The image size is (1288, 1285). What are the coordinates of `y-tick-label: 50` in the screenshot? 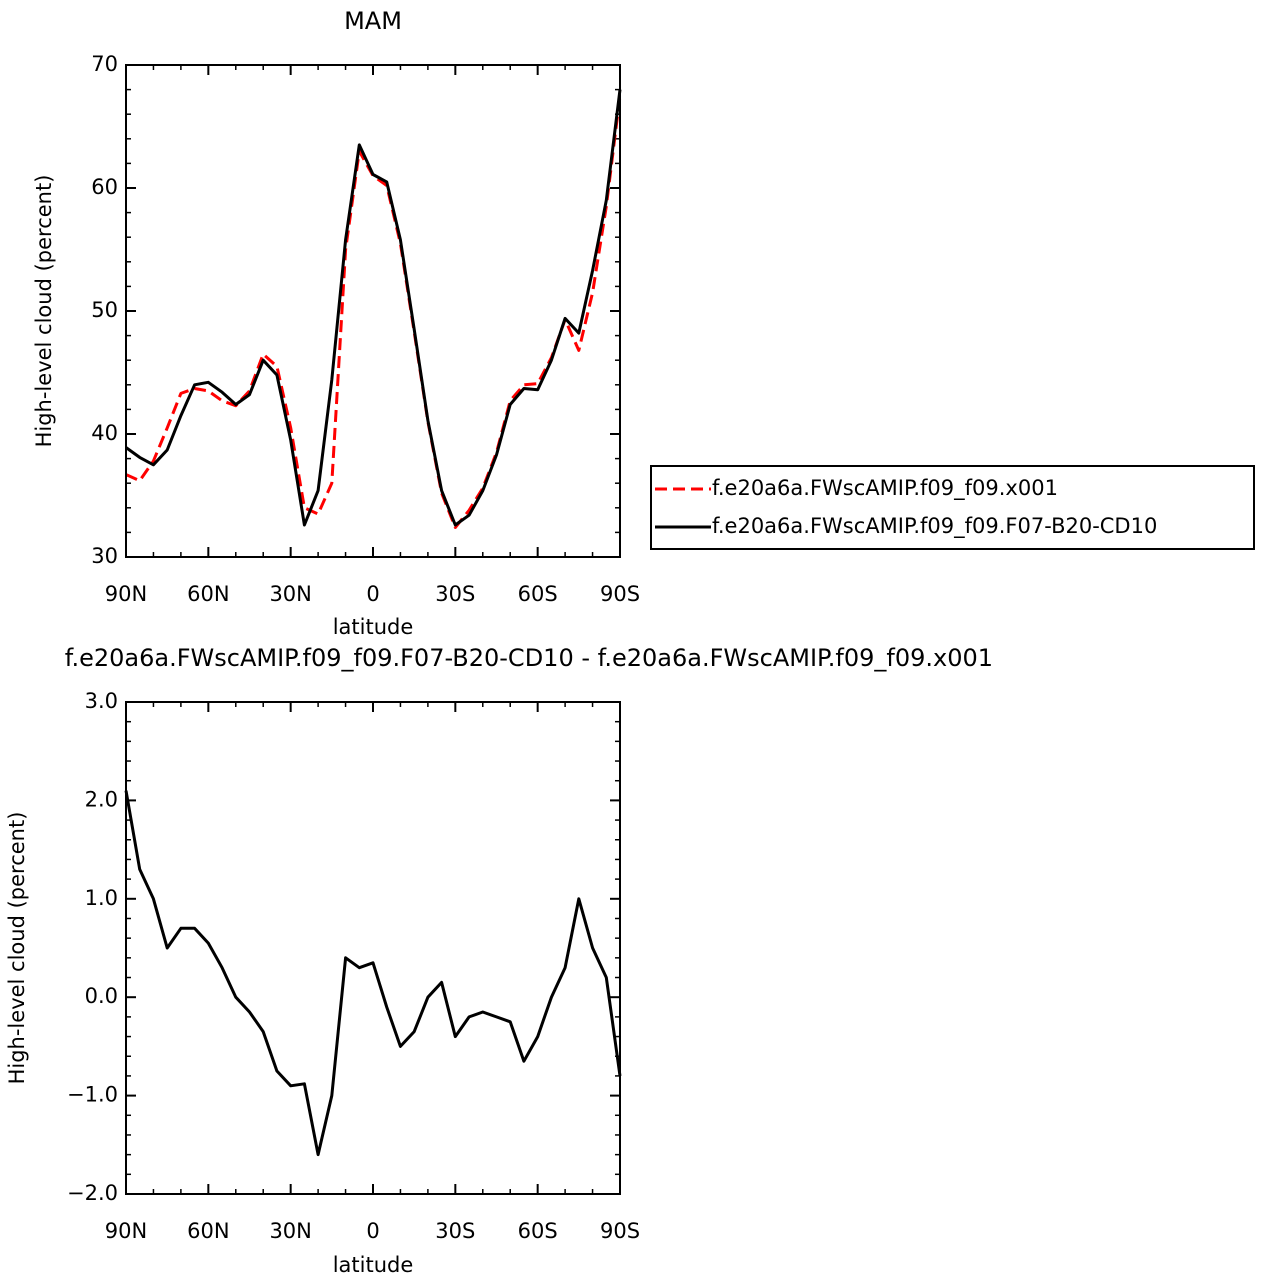 It's located at (104, 310).